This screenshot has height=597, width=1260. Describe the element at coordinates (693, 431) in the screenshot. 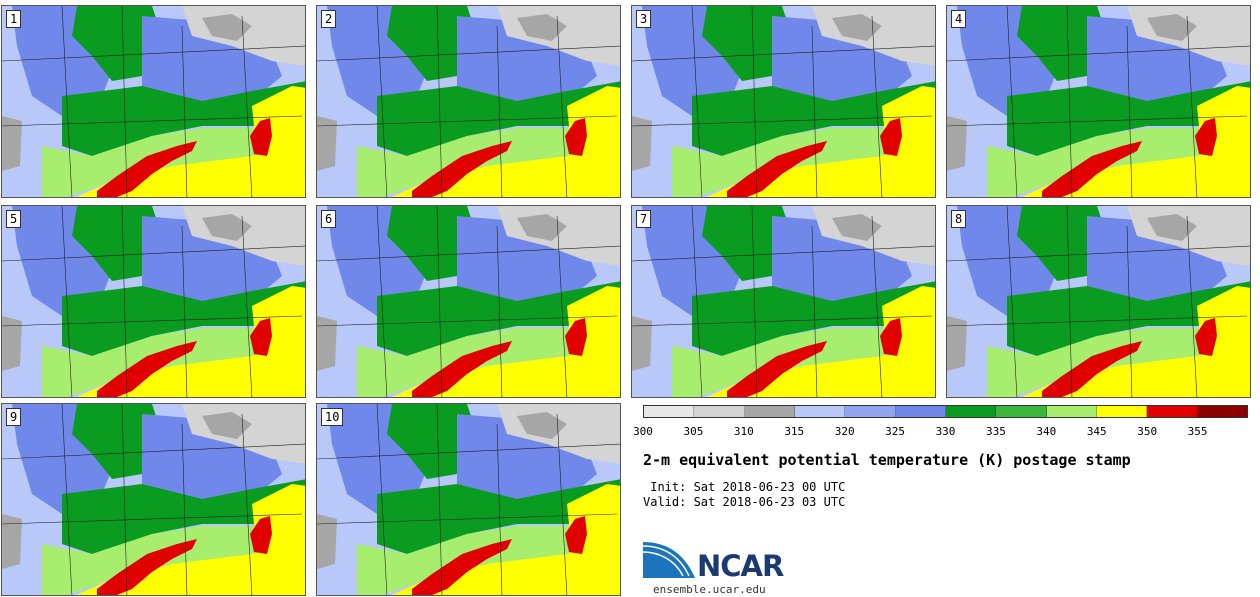

I see `colorbar-tick-label: 305` at that location.